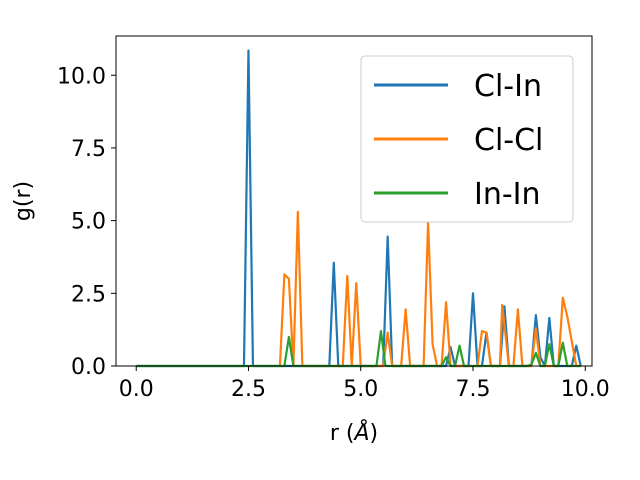 The width and height of the screenshot is (640, 480). Describe the element at coordinates (508, 140) in the screenshot. I see `legend-label-cl-cl: Cl-Cl` at that location.